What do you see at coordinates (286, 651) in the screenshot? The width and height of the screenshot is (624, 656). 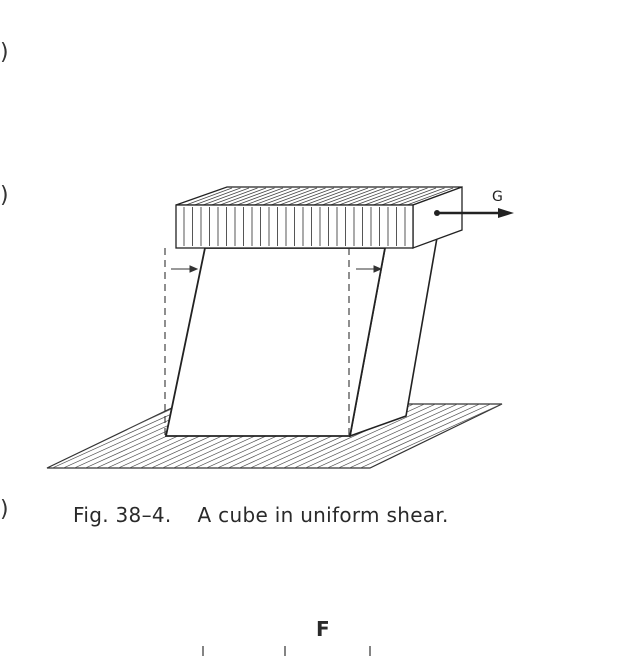 I see `next-figure-ticks` at bounding box center [286, 651].